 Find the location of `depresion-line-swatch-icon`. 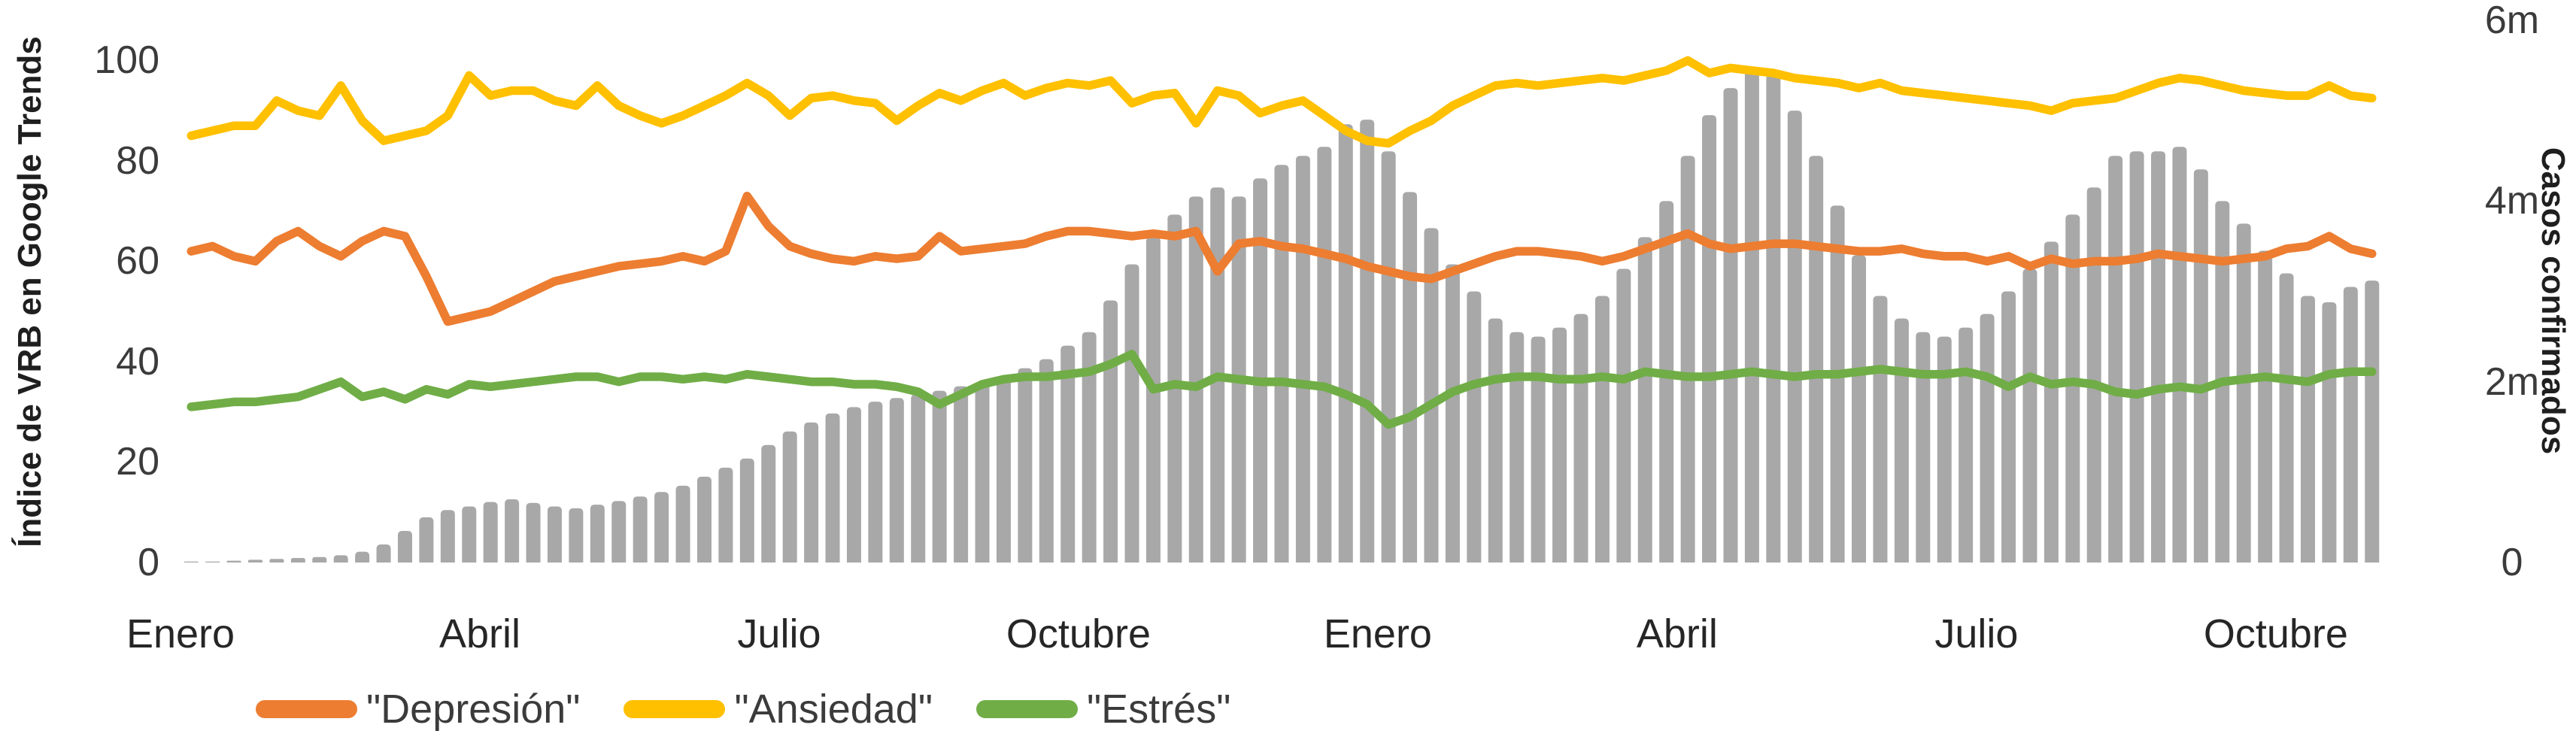

depresion-line-swatch-icon is located at coordinates (306, 709).